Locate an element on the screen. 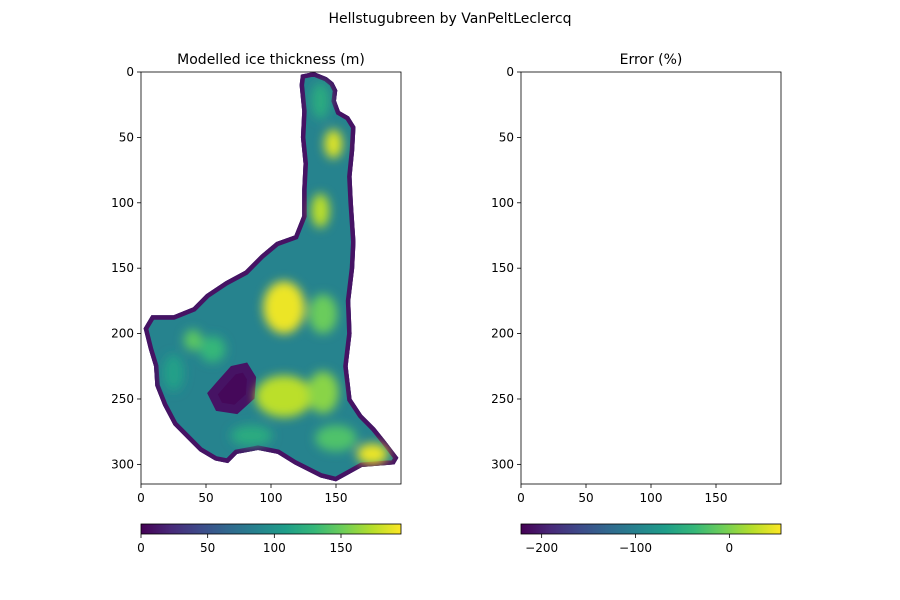 Image resolution: width=900 pixels, height=600 pixels. colorbar-tick-label: 150 is located at coordinates (341, 548).